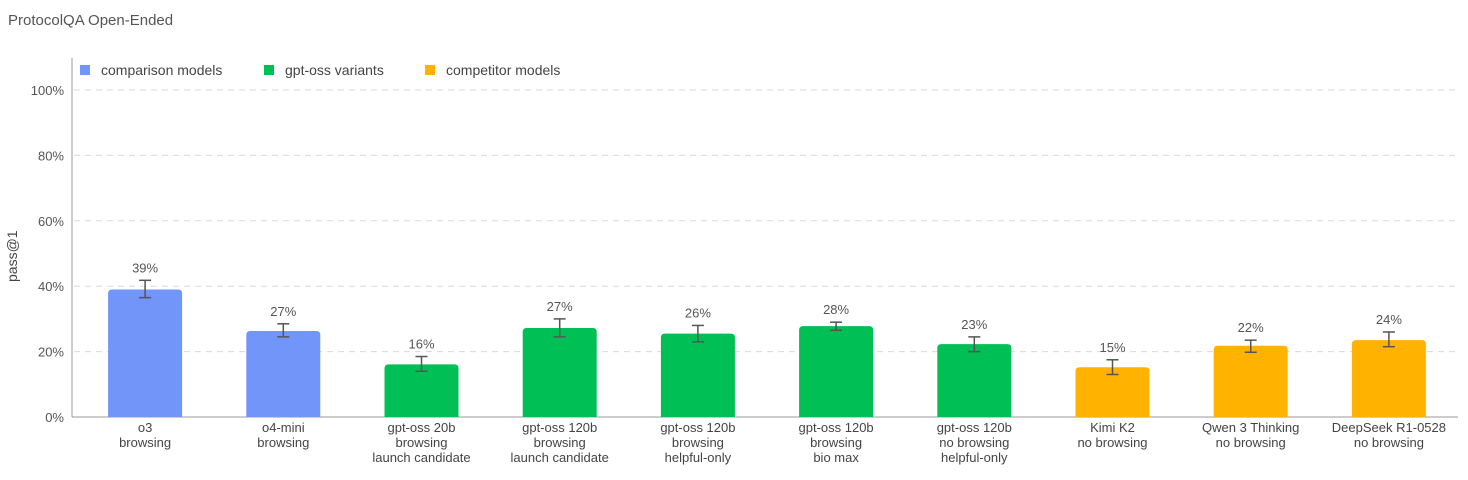  I want to click on y-tick-label: 80%, so click(51, 155).